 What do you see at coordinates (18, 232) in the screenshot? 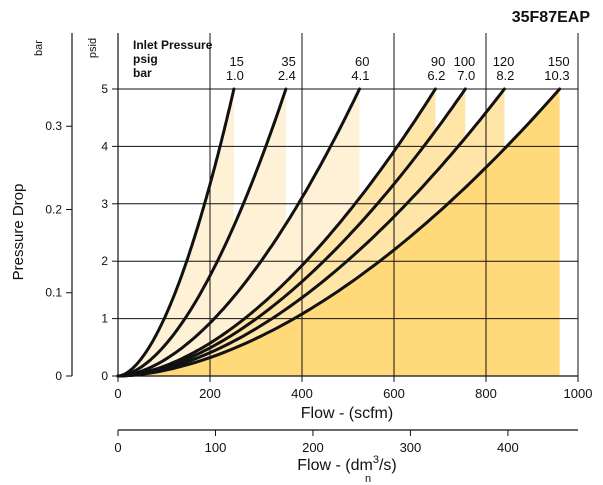
I see `y-axis-title: Pressure Drop` at bounding box center [18, 232].